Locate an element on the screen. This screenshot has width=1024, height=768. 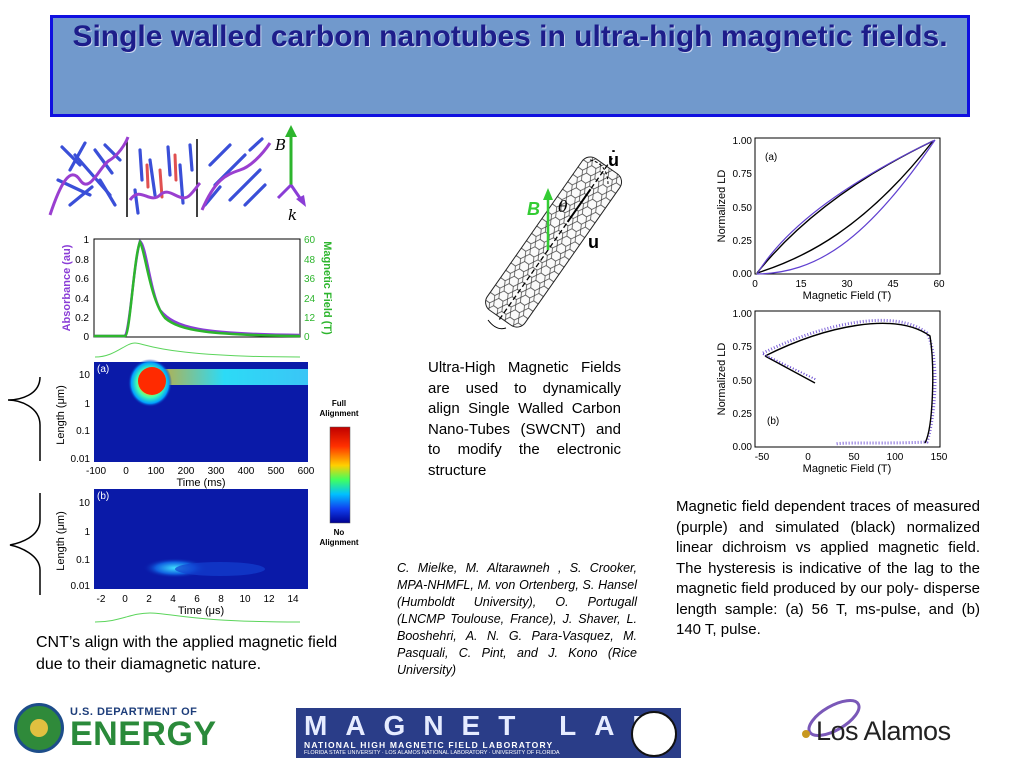
svg-text: (a) is located at coordinates (771, 157).